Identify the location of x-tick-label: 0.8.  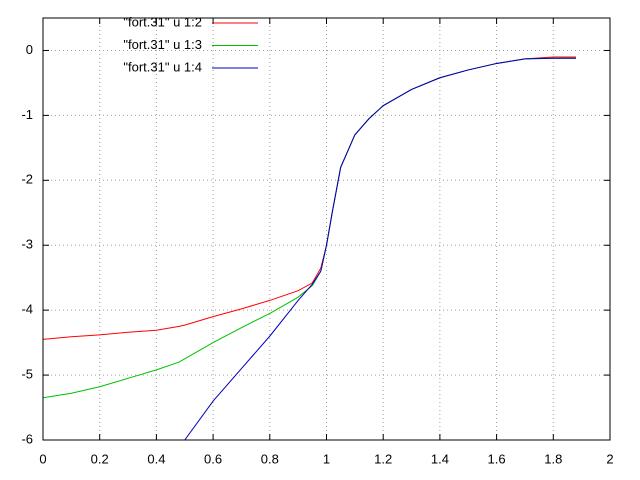
(270, 458).